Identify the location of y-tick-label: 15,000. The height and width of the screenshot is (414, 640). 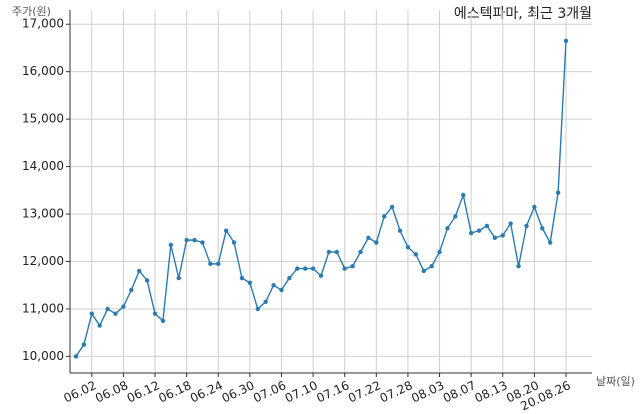
(43, 119).